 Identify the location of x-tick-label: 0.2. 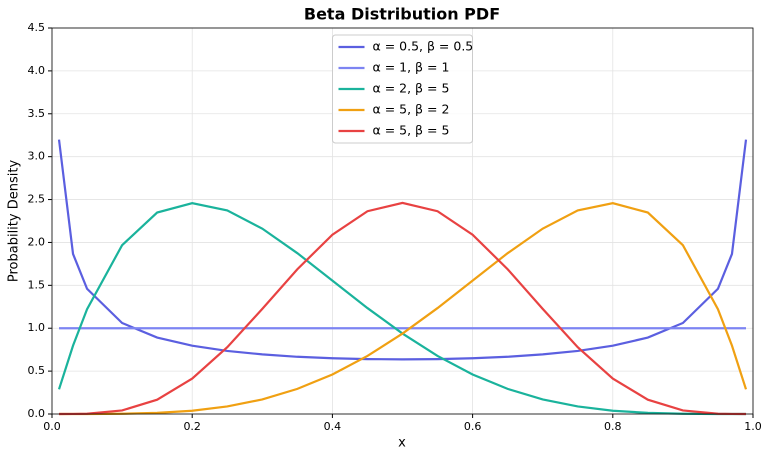
(192, 426).